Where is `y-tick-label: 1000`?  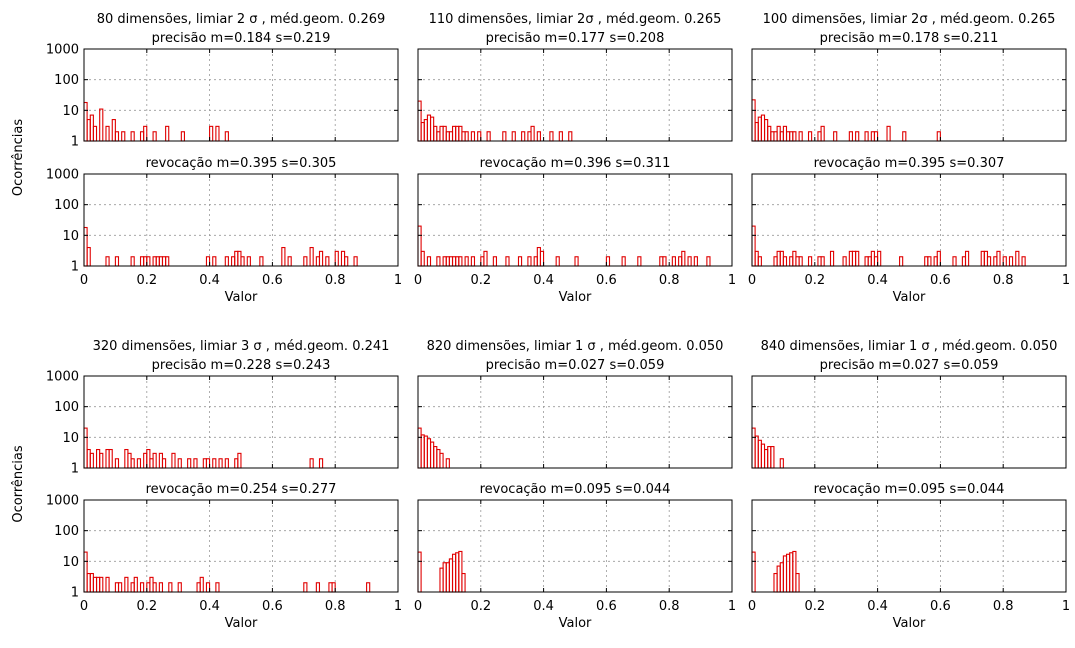 y-tick-label: 1000 is located at coordinates (62, 50).